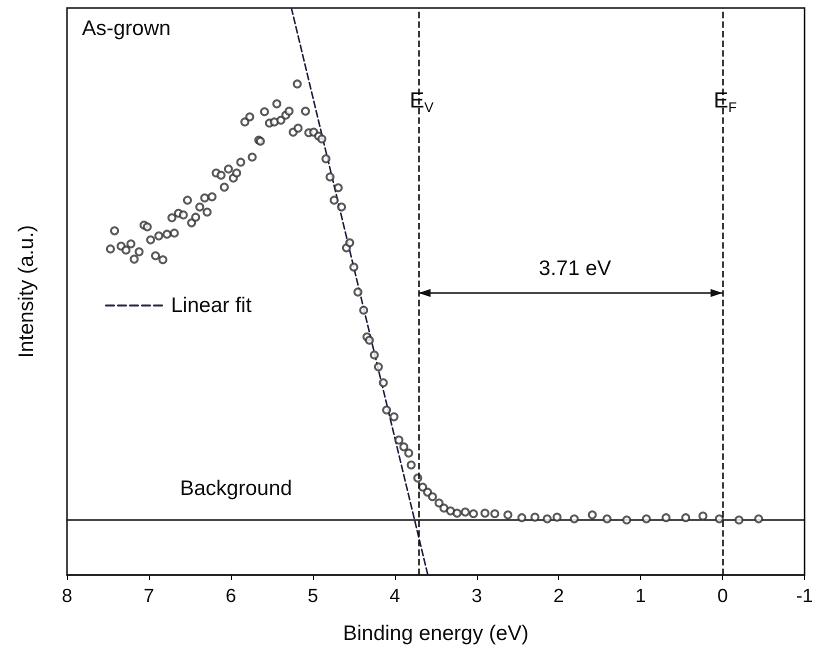 The image size is (816, 660). I want to click on x-tick-label: 3, so click(476, 596).